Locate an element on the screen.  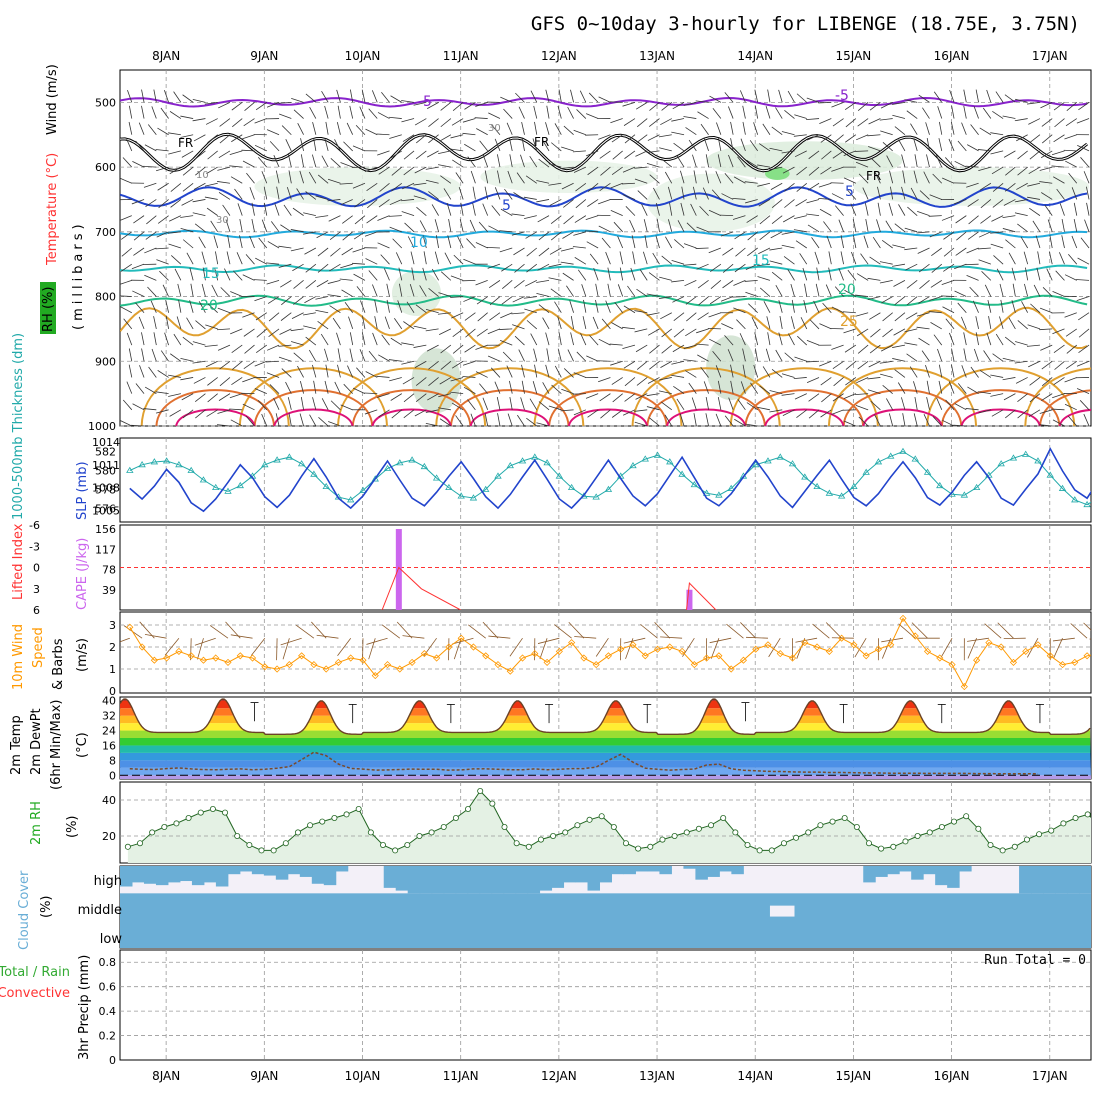
cloud-level-high: high is located at coordinates (108, 881).